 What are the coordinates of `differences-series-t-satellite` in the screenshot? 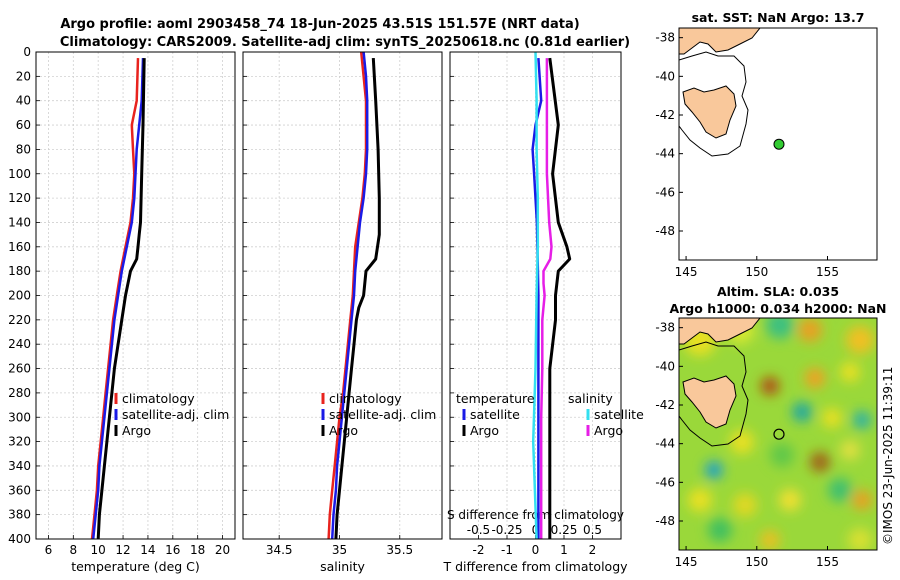 It's located at (537, 298).